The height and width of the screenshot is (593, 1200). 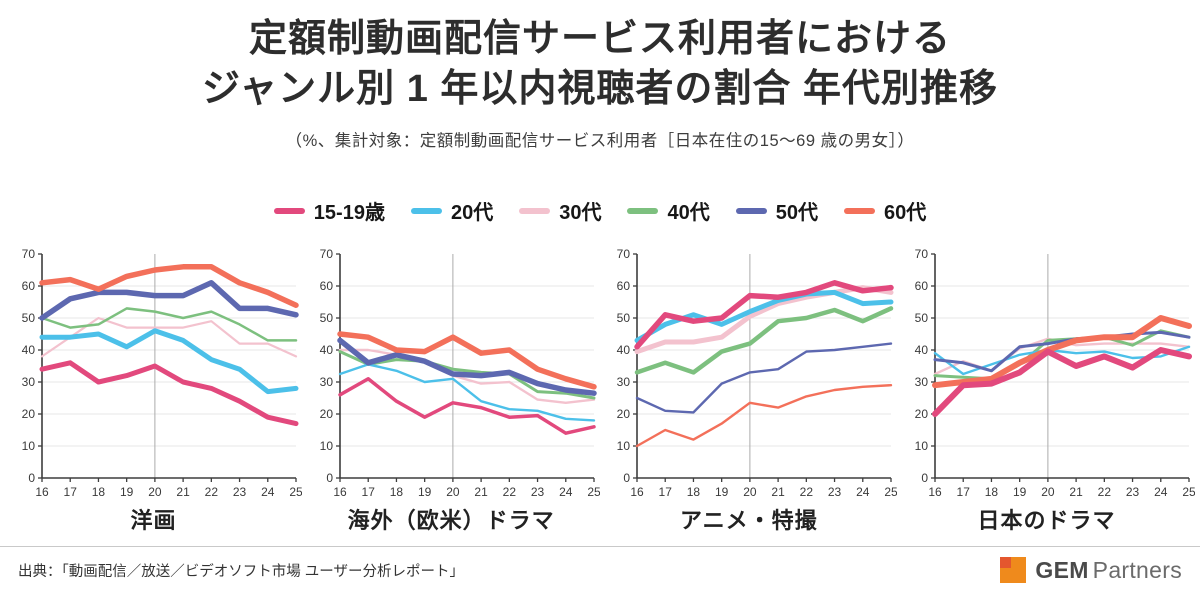 What do you see at coordinates (99, 492) in the screenshot?
I see `svg-text: 18` at bounding box center [99, 492].